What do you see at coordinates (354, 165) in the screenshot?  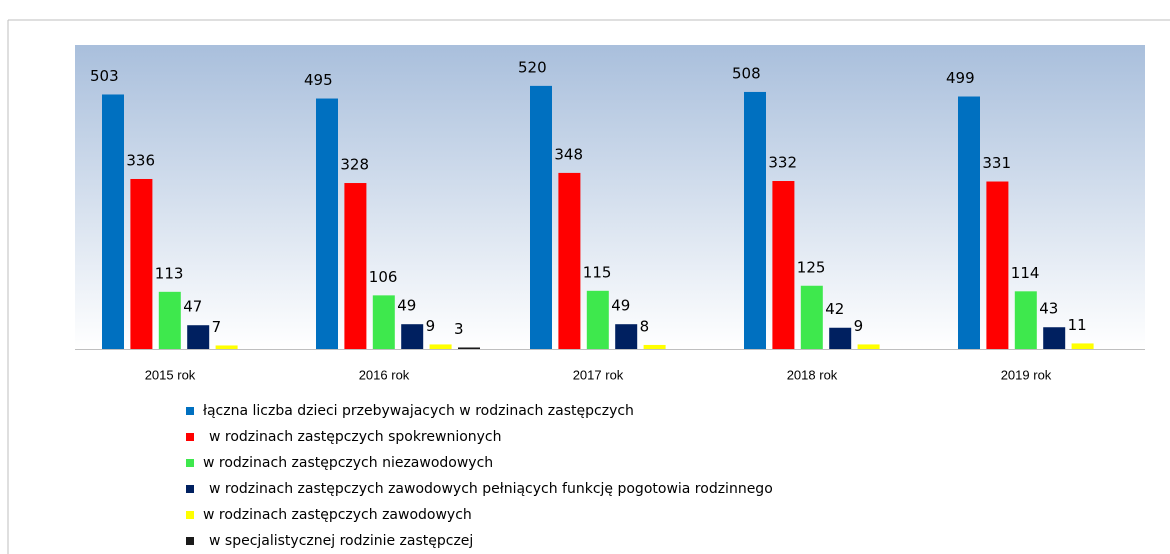 I see `data-label: 328` at bounding box center [354, 165].